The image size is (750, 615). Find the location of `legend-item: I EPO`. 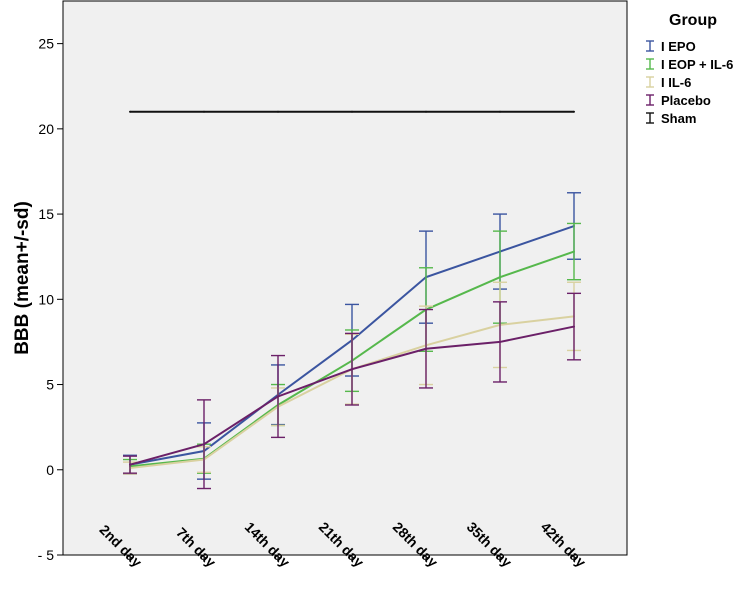

legend-item: I EPO is located at coordinates (671, 46).